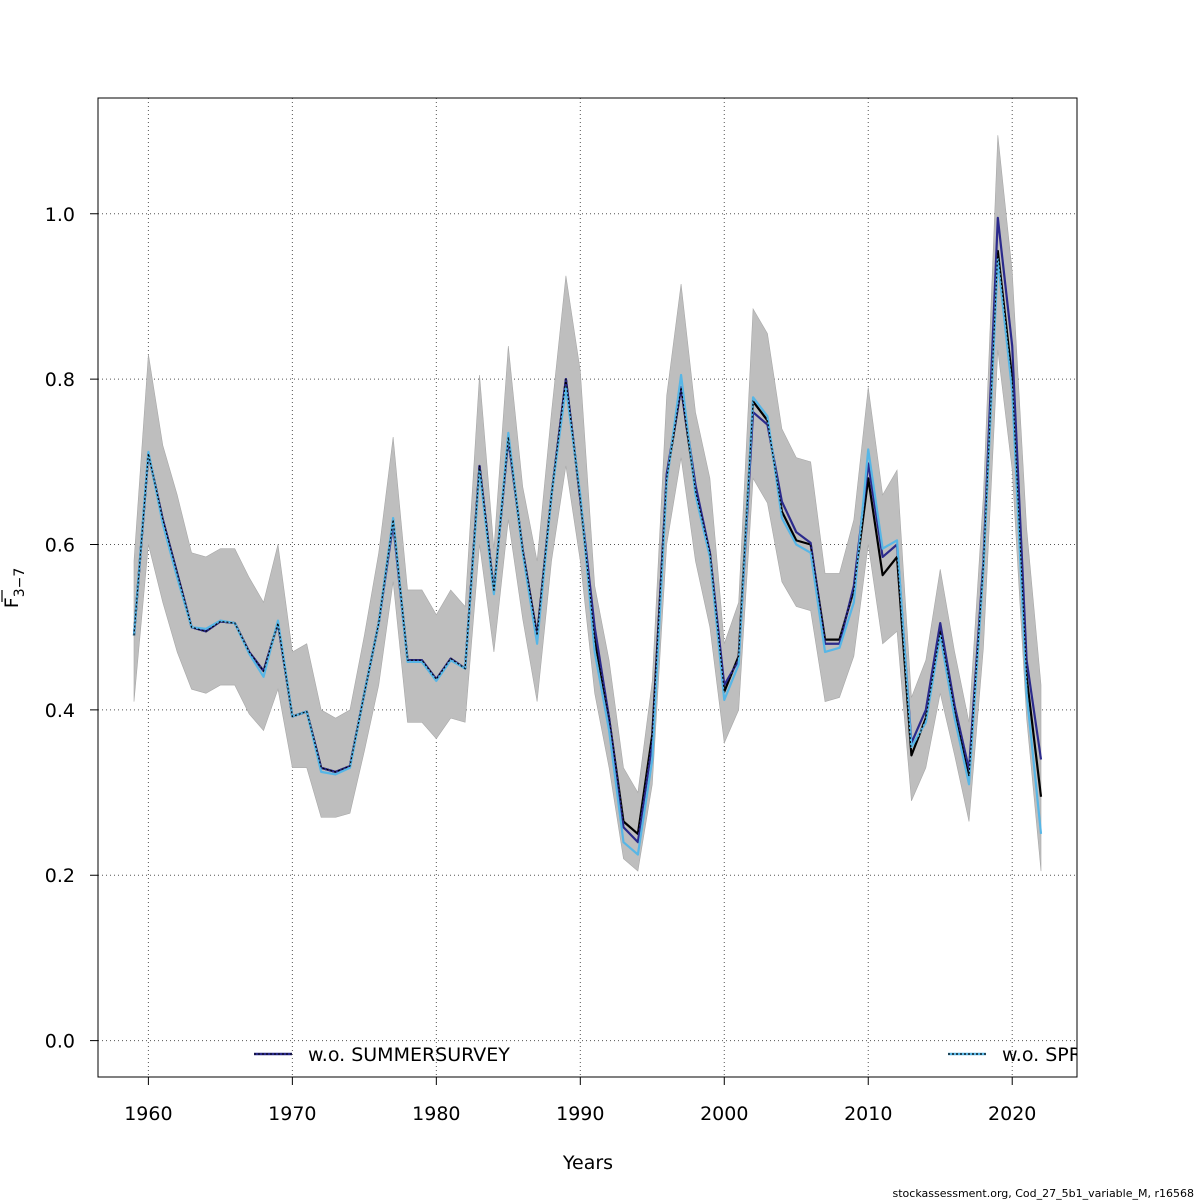 The width and height of the screenshot is (1200, 1200). I want to click on x-tick-label: 1980, so click(436, 1114).